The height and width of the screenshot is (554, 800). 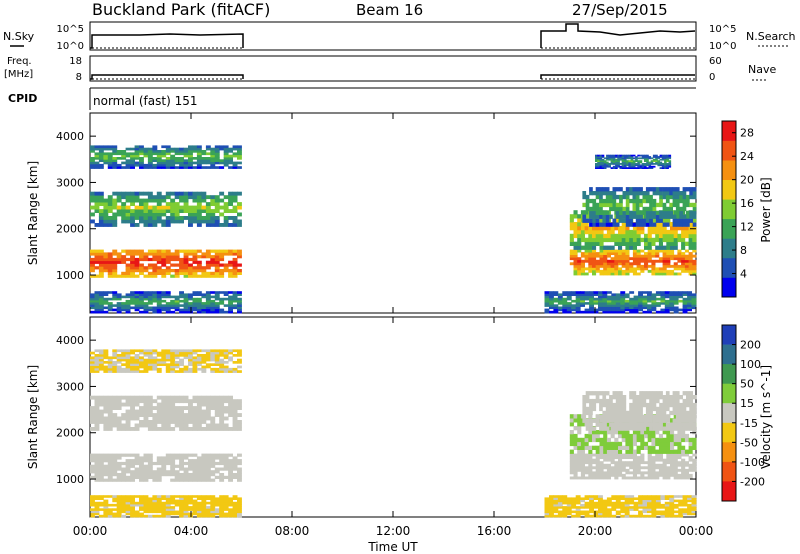 What do you see at coordinates (712, 77) in the screenshot?
I see `nave-tick-bottom: 0` at bounding box center [712, 77].